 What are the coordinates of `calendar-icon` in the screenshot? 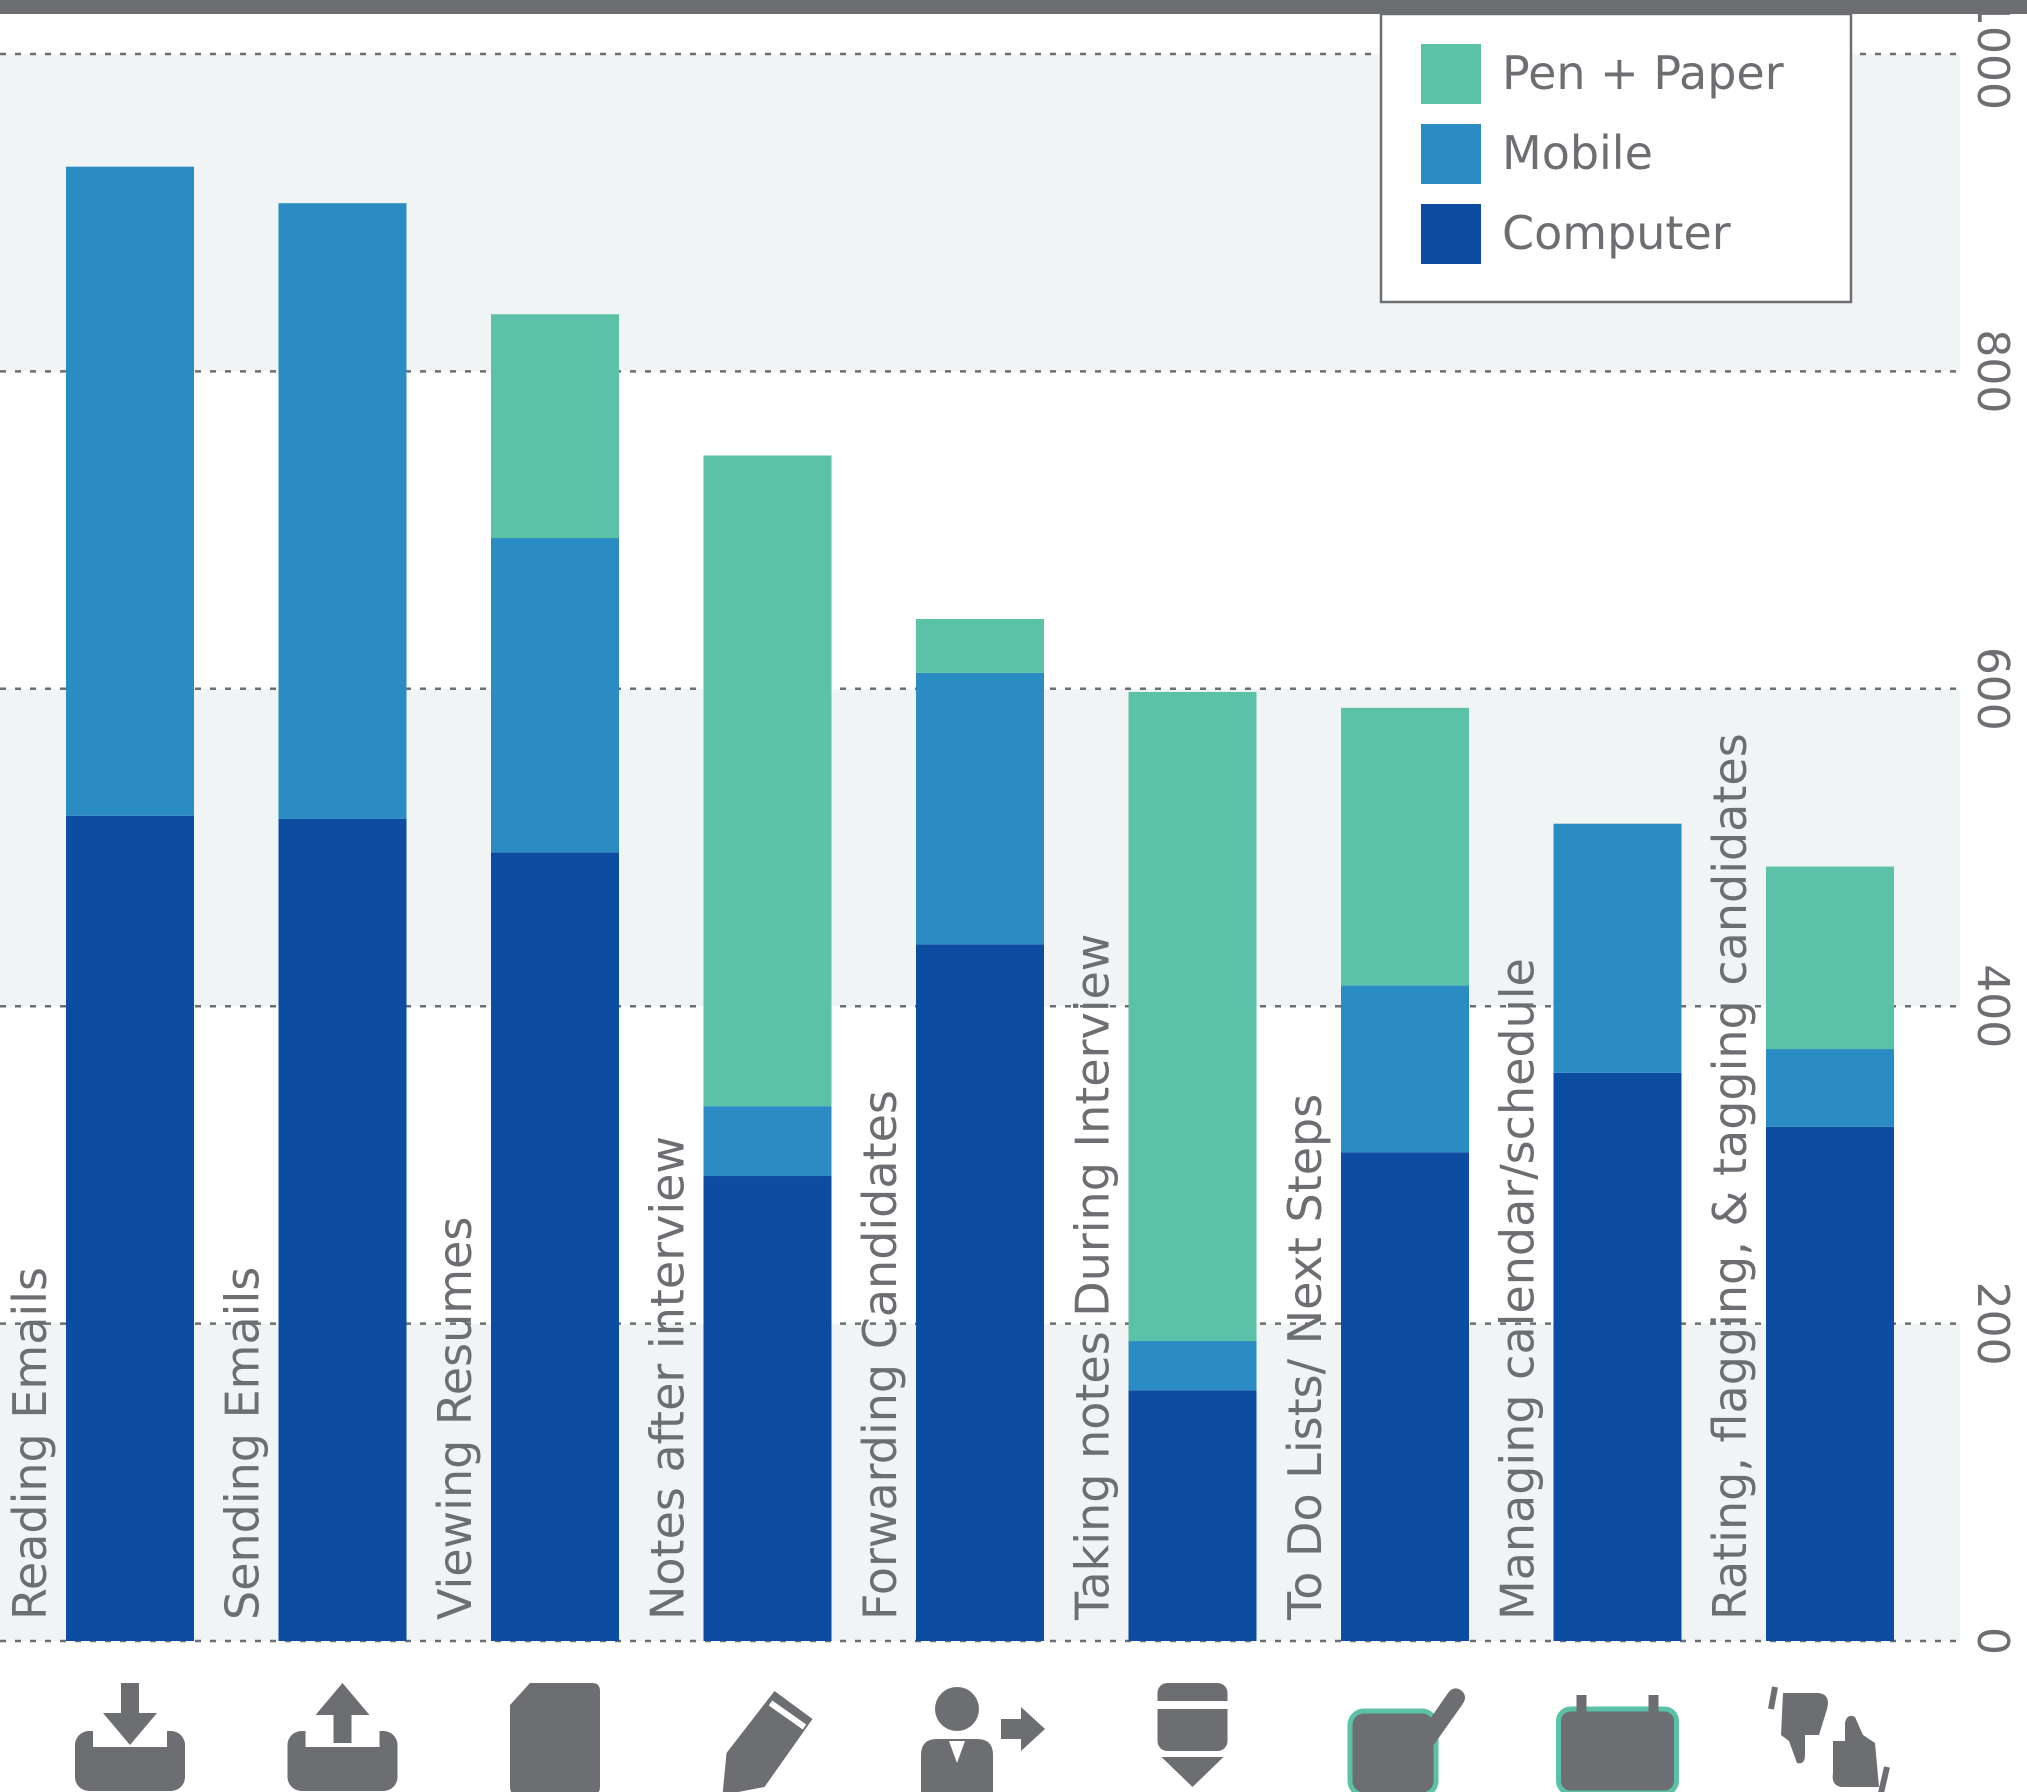 It's located at (1617, 1743).